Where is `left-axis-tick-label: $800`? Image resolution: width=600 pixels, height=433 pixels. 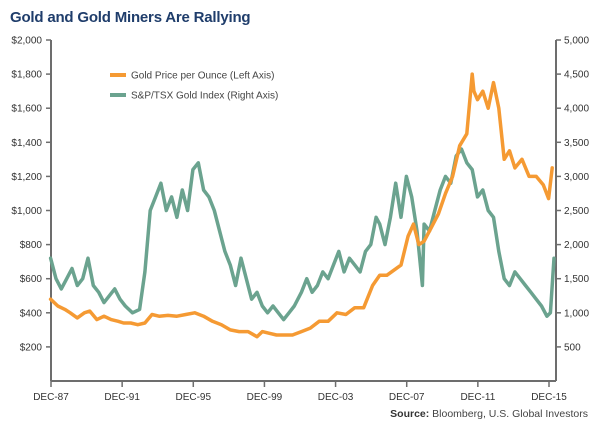
left-axis-tick-label: $800 is located at coordinates (31, 245).